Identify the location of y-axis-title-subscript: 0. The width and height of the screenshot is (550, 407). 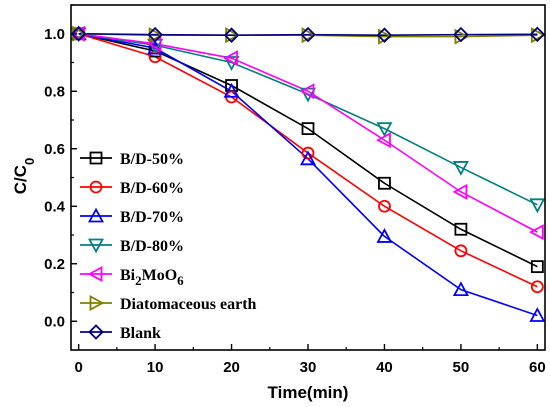
(29, 161).